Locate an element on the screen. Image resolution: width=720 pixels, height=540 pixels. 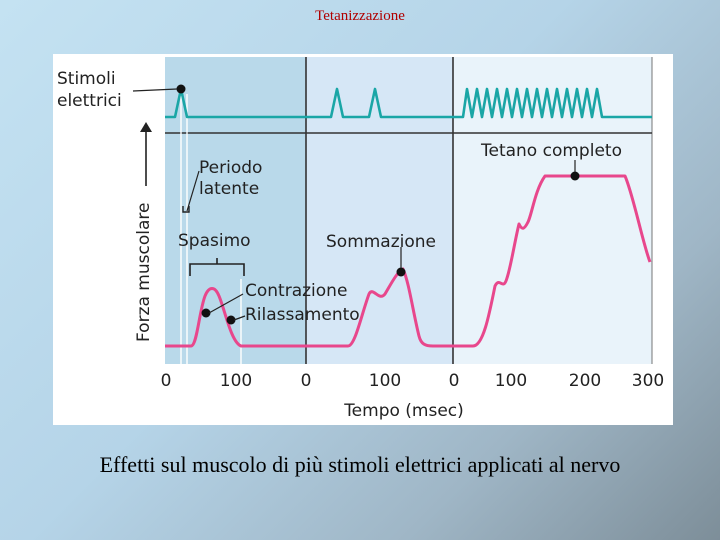
contraction-dot is located at coordinates (206, 313).